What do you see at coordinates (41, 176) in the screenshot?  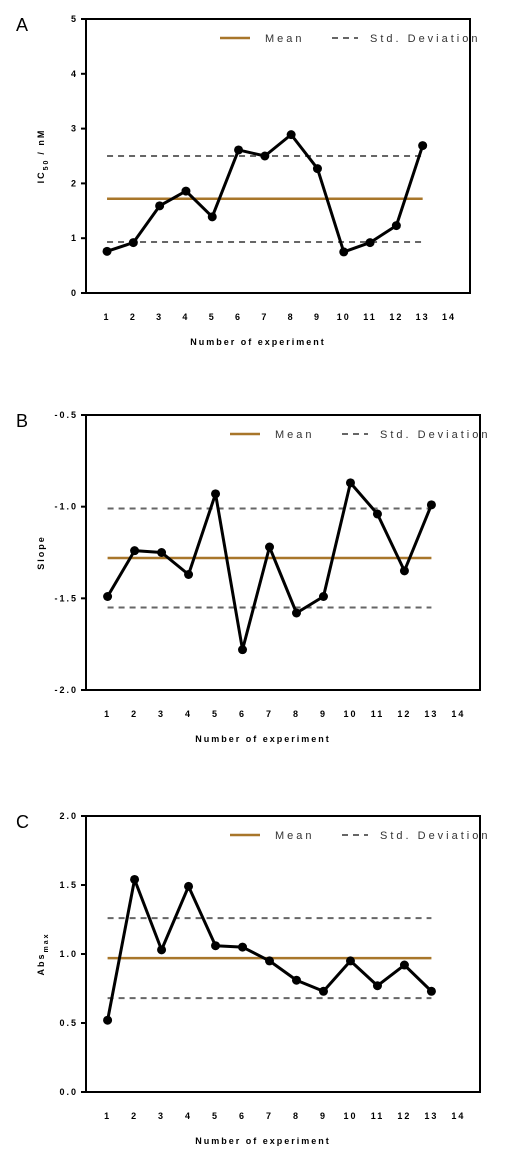 I see `y-axis-label-main: IC` at bounding box center [41, 176].